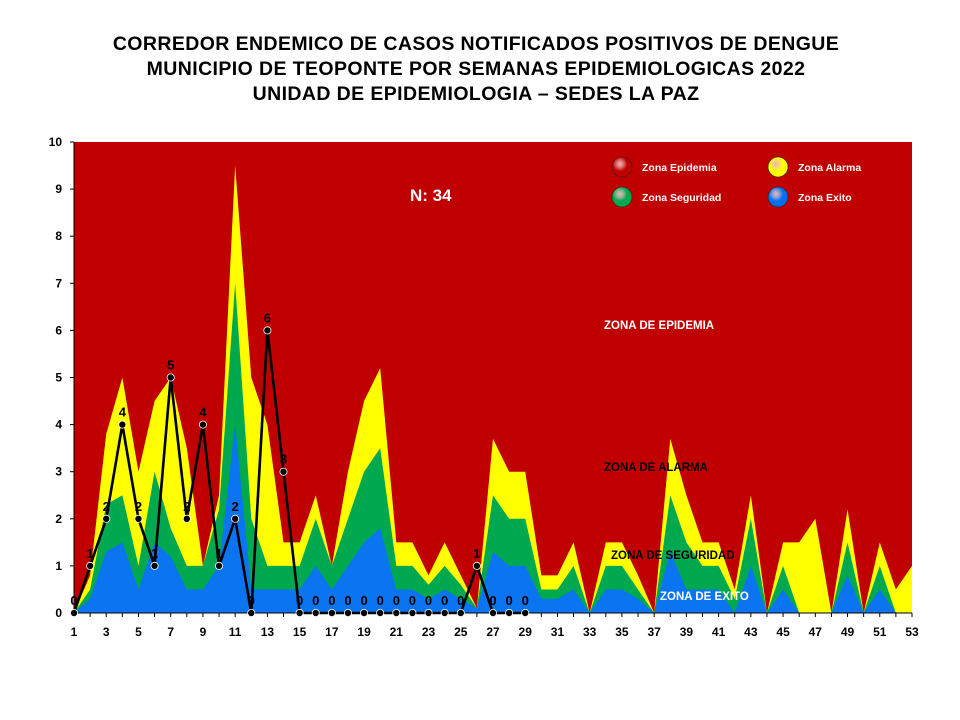 This screenshot has width=960, height=720. What do you see at coordinates (106, 632) in the screenshot?
I see `x-tick-label: 3` at bounding box center [106, 632].